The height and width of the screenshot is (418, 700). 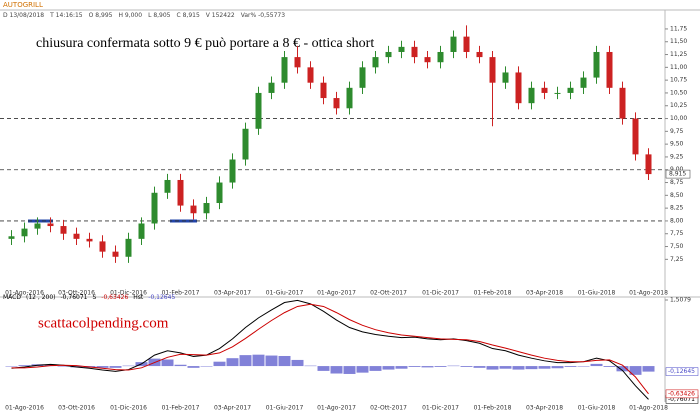 What do you see at coordinates (677, 246) in the screenshot?
I see `y-tick-label: 7,50` at bounding box center [677, 246].